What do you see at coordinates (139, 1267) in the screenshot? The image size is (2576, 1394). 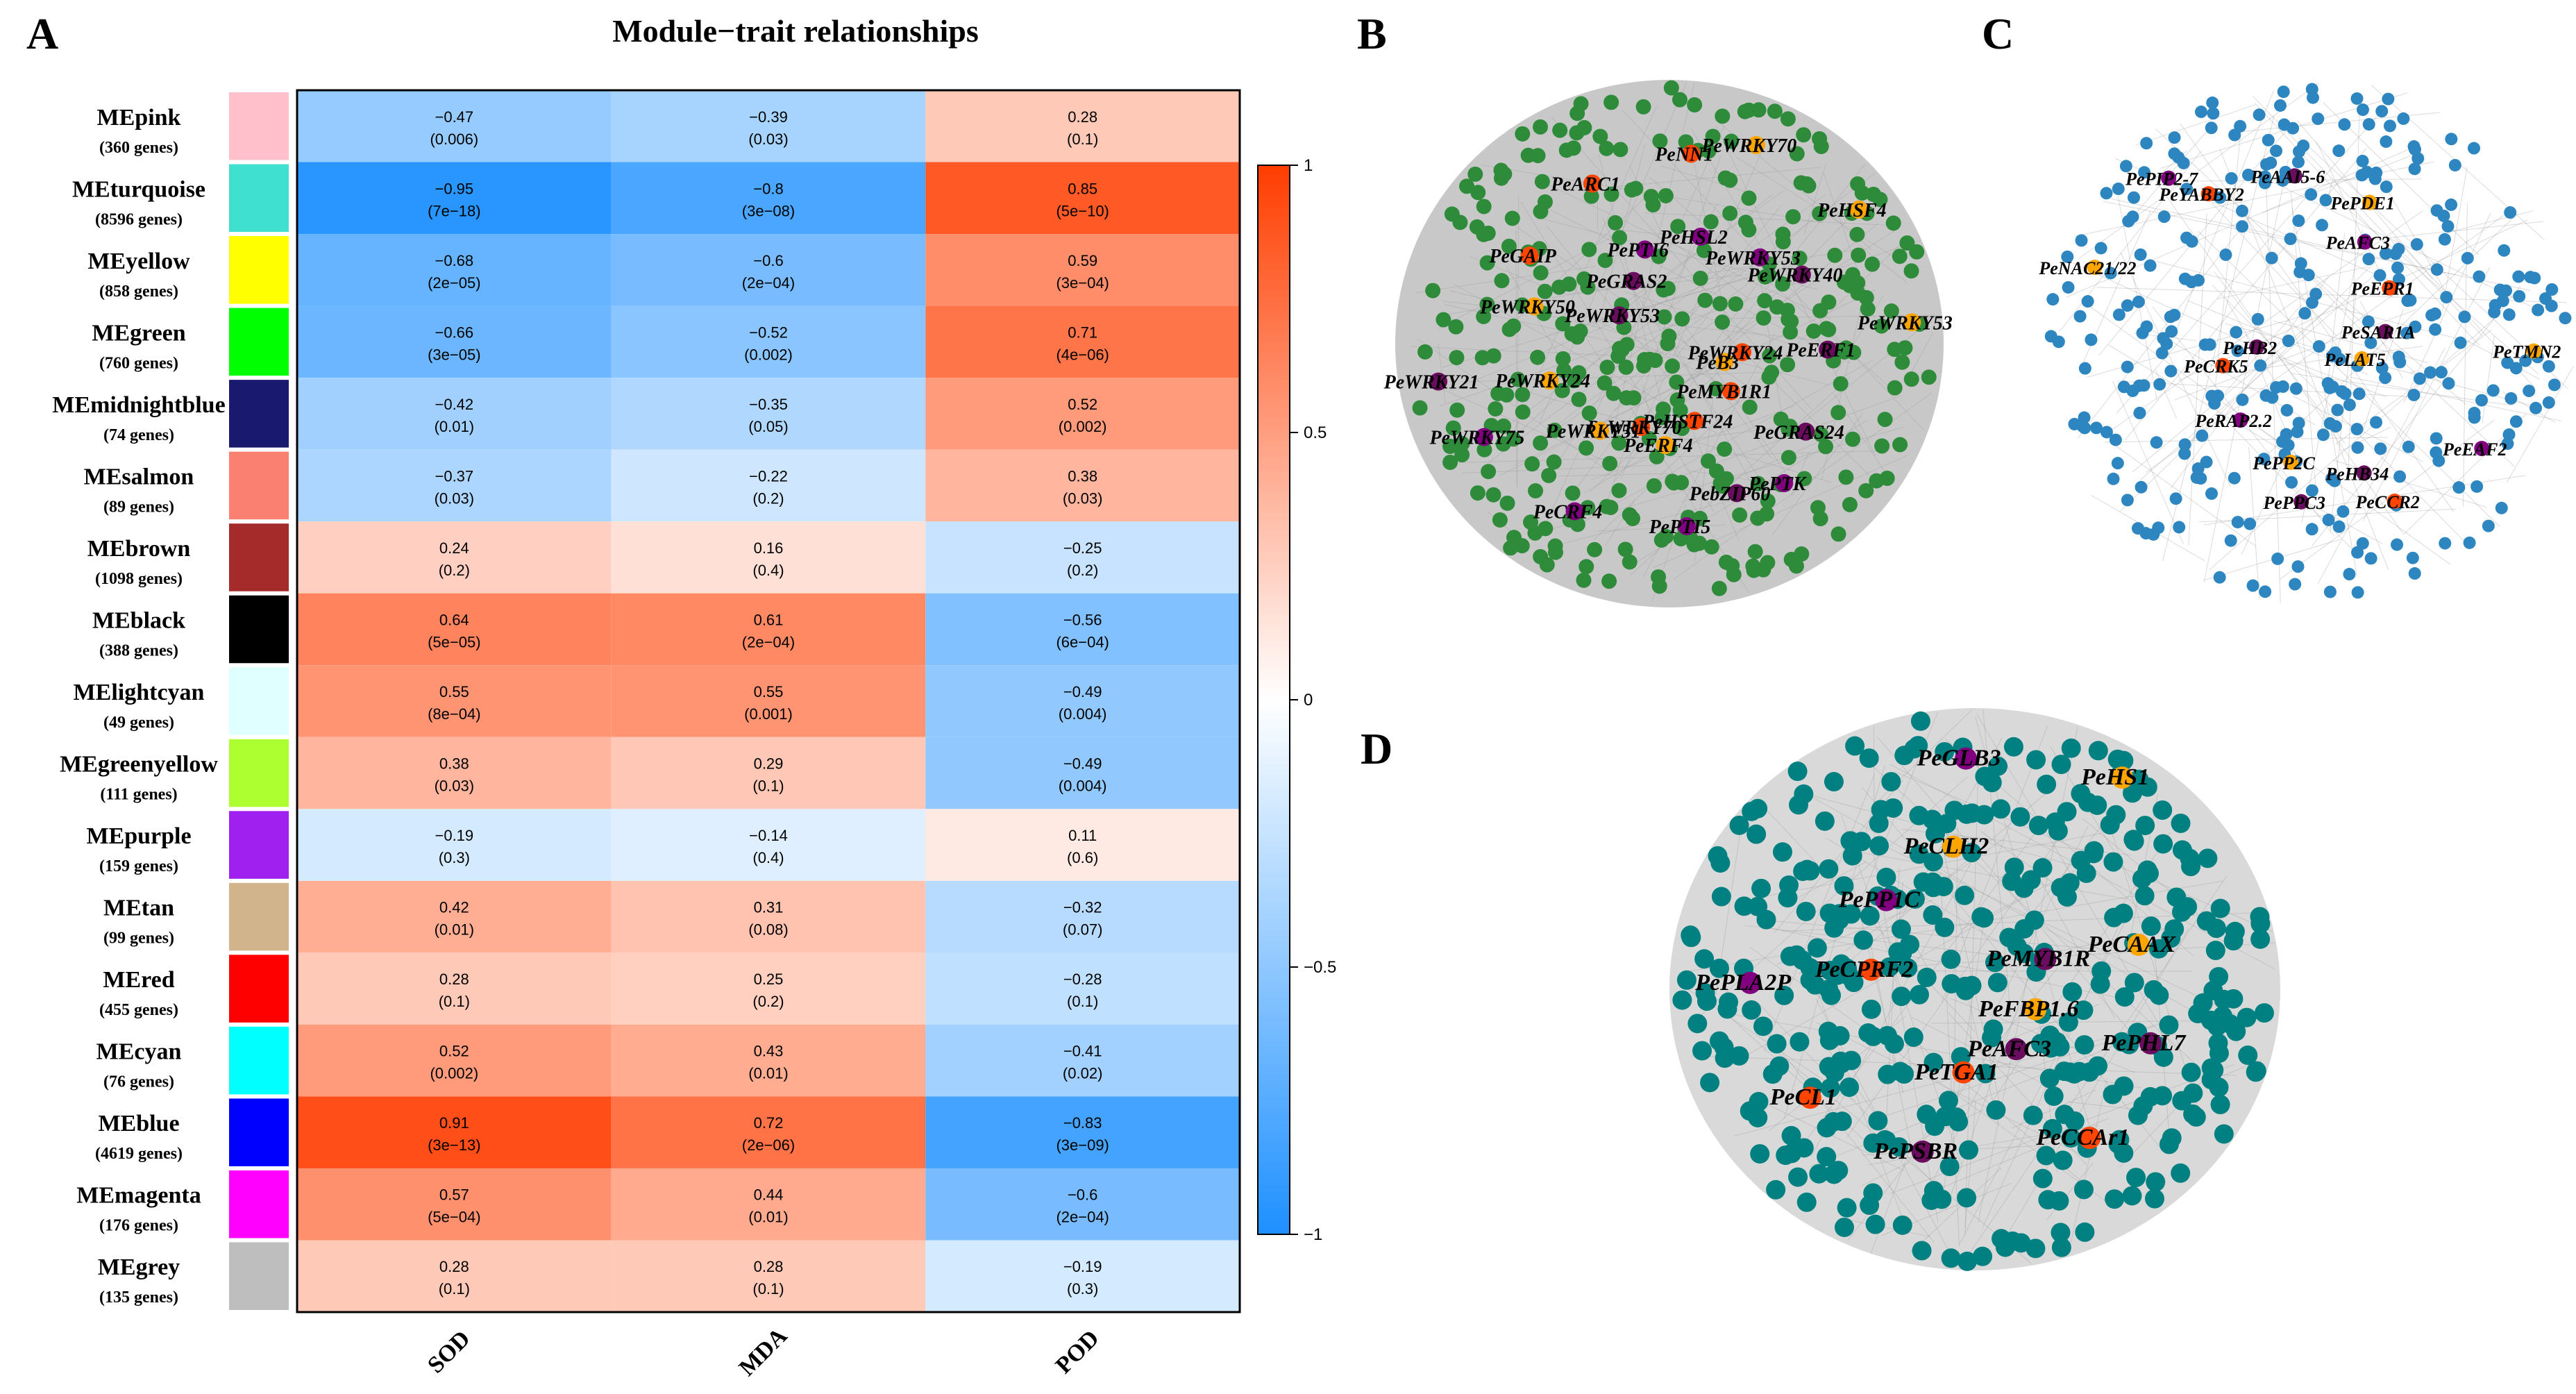 I see `module-name: MEgrey` at bounding box center [139, 1267].